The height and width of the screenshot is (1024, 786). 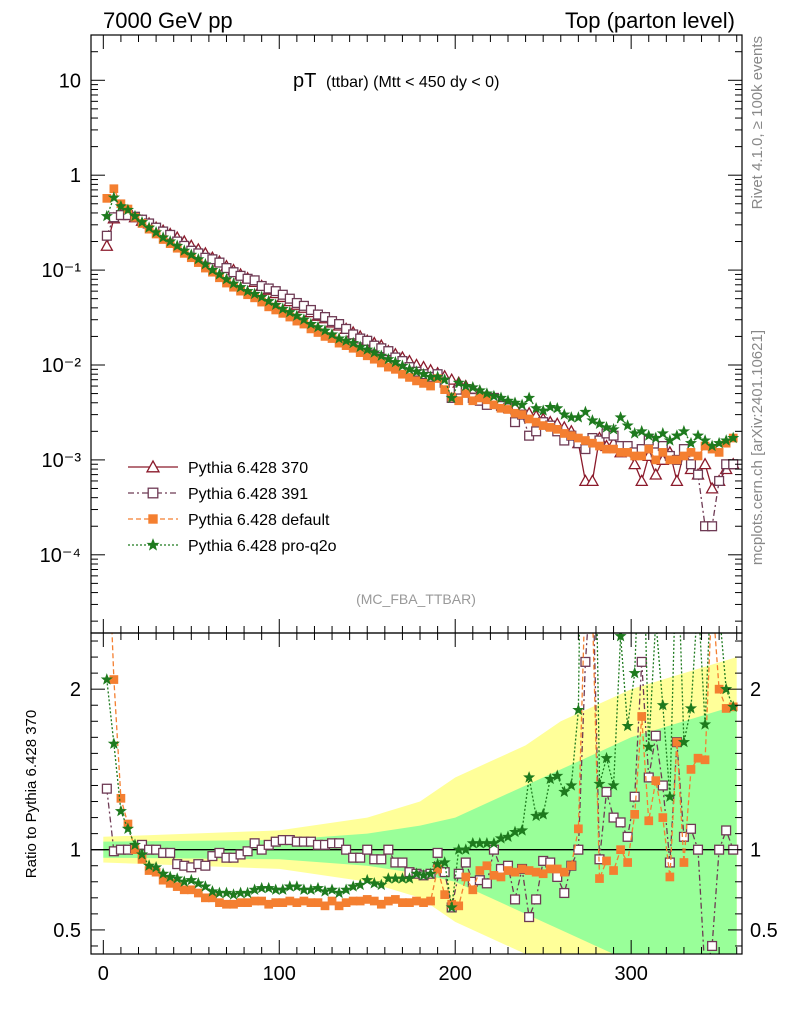 I want to click on legend-item: Pythia 6.428 pro-q2o, so click(x=232, y=546).